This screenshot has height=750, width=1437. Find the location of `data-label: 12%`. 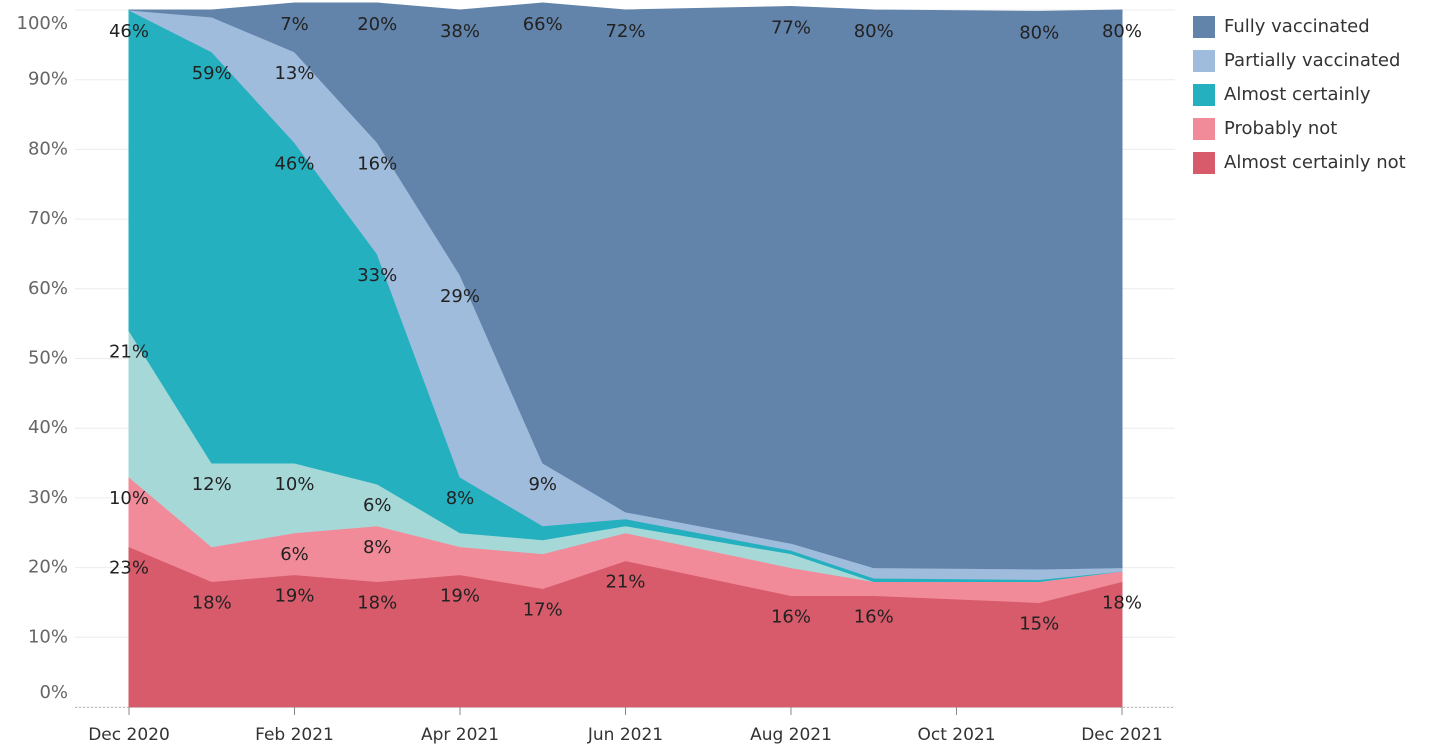

data-label: 12% is located at coordinates (212, 484).